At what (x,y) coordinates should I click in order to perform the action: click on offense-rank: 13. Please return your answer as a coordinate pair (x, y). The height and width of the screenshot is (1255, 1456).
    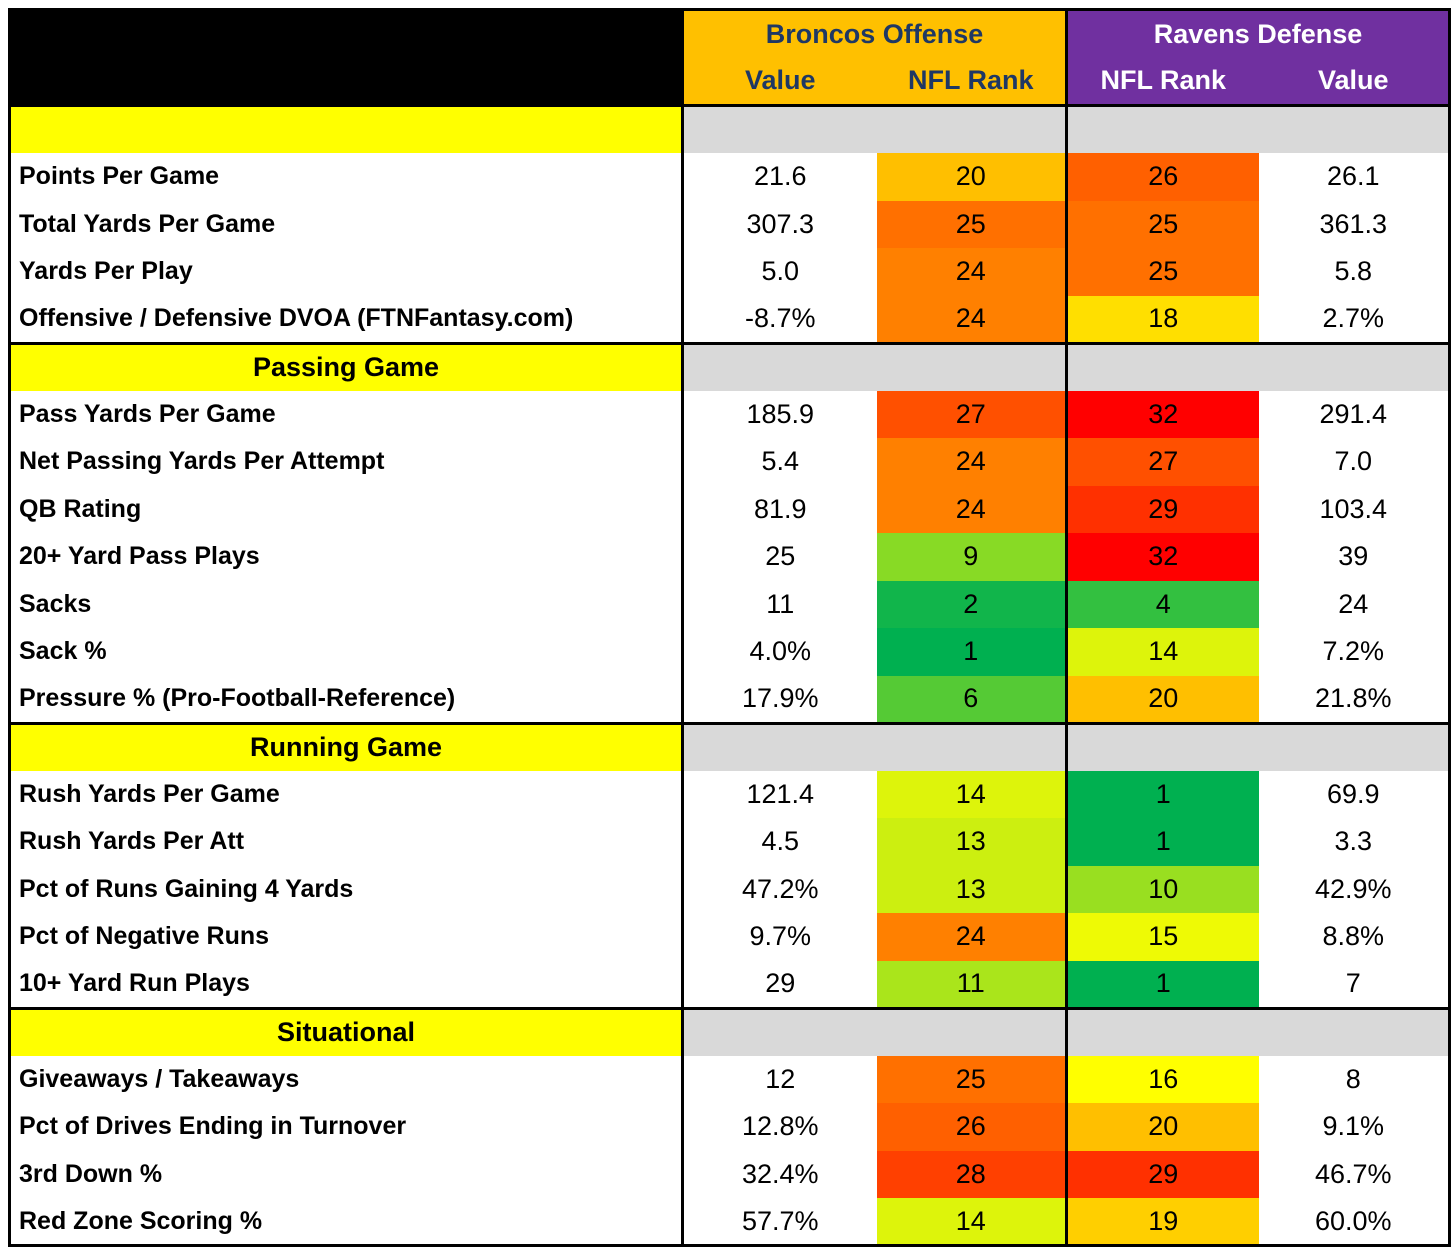
    Looking at the image, I should click on (972, 842).